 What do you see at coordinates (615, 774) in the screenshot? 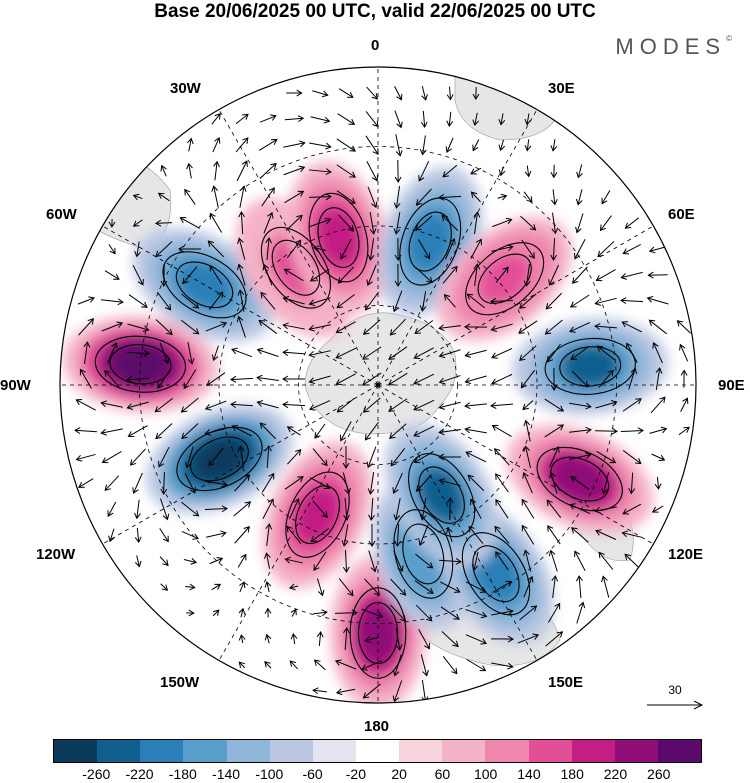
I see `colorbar-tick-label: 220` at bounding box center [615, 774].